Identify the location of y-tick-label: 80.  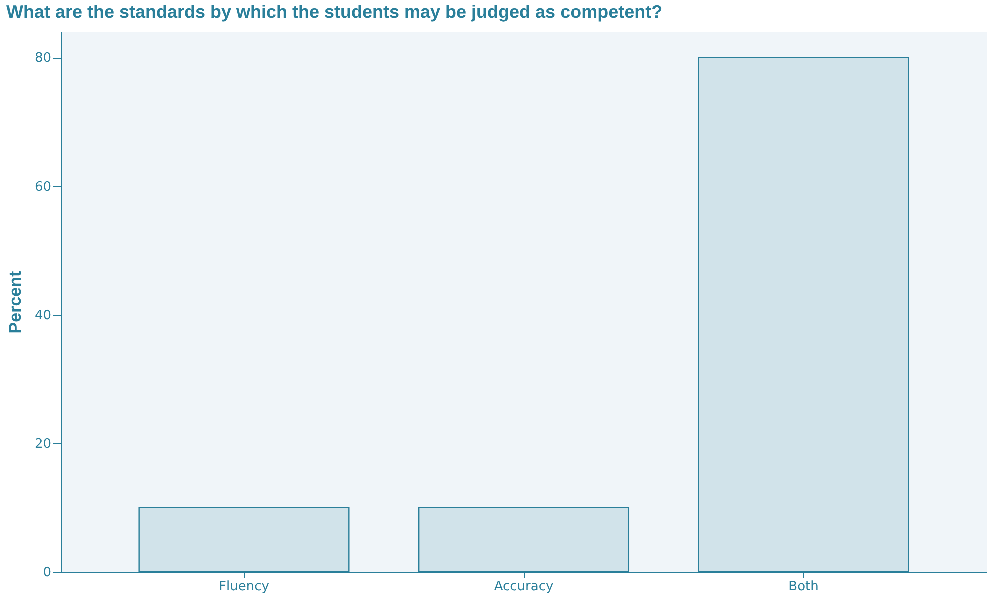
(43, 58).